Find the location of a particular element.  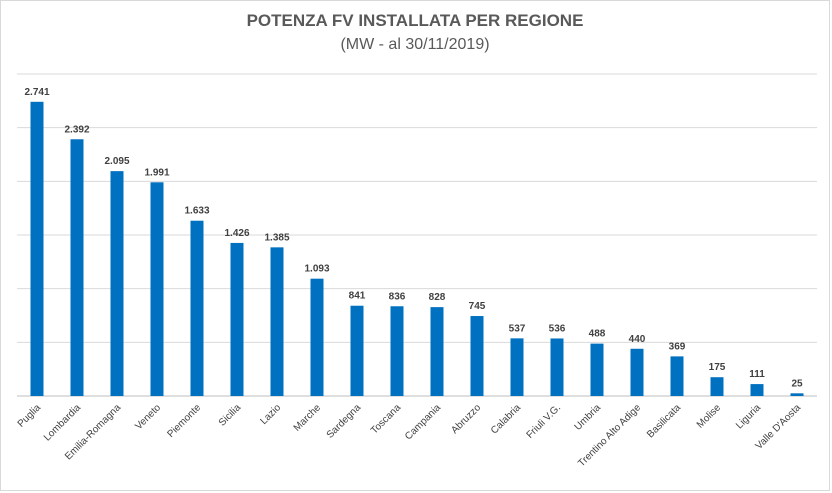

category-label: Piemonte is located at coordinates (184, 421).